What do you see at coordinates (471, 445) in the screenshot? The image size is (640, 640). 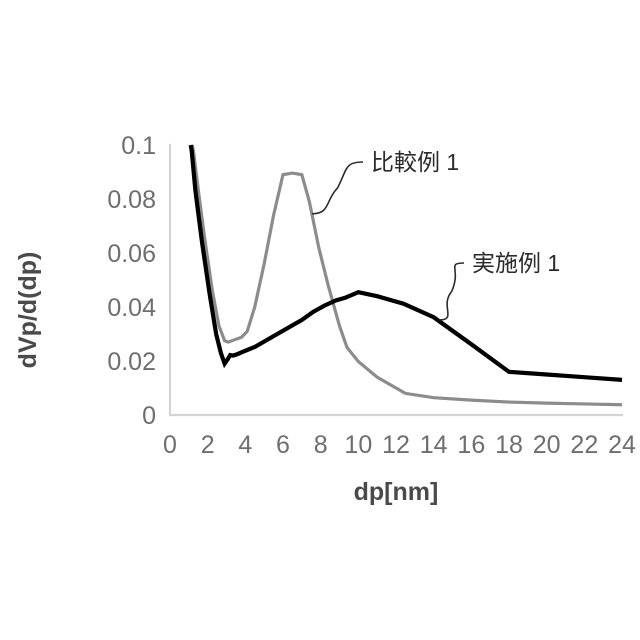 I see `x-tick-label: 16` at bounding box center [471, 445].